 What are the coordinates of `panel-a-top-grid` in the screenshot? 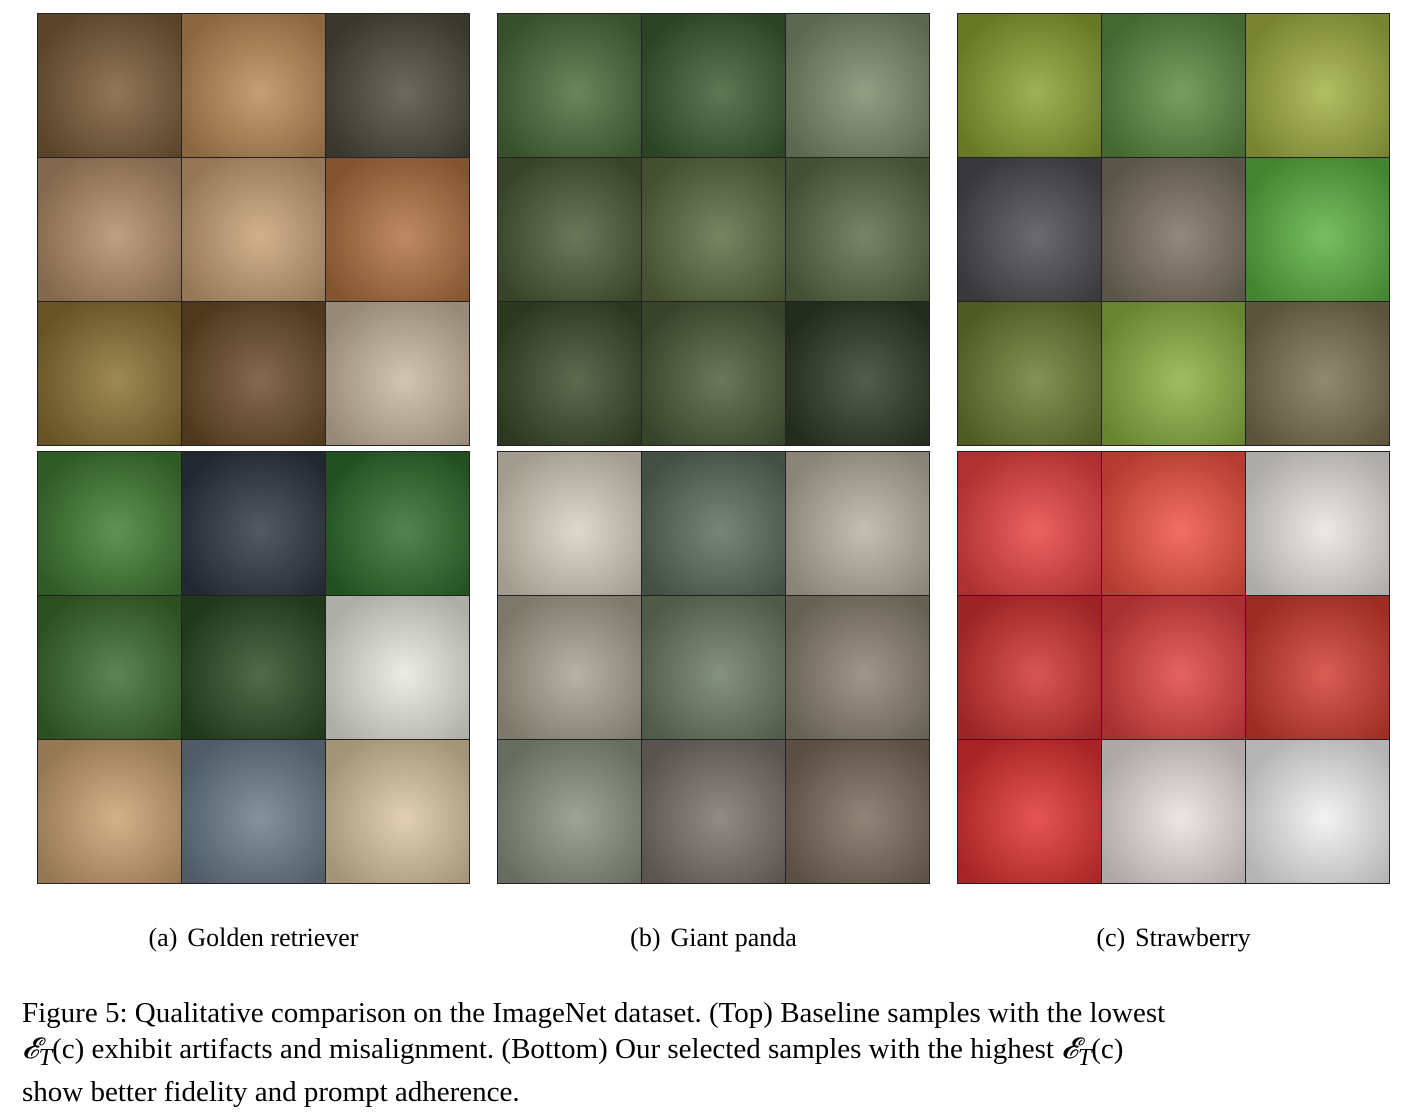 It's located at (253, 229).